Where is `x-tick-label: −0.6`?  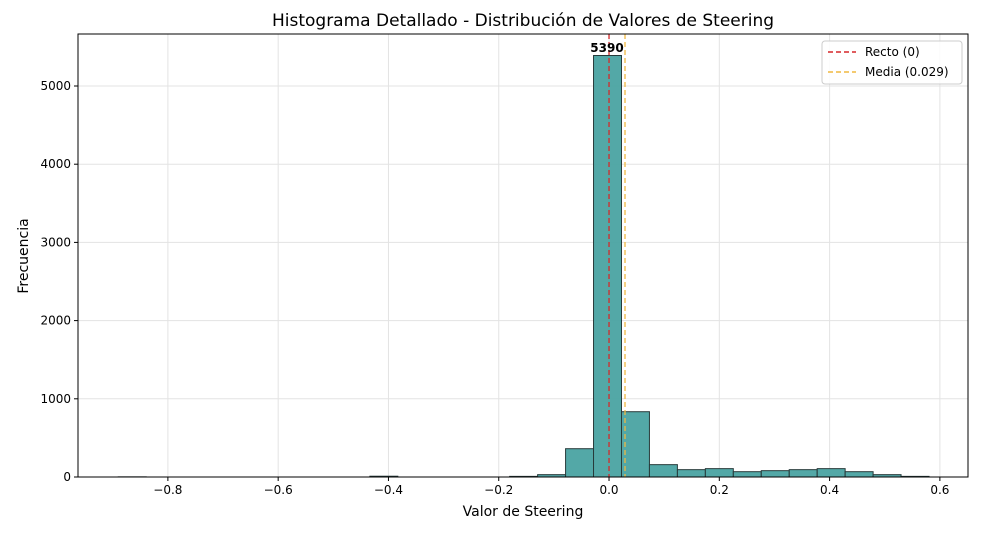 x-tick-label: −0.6 is located at coordinates (278, 490).